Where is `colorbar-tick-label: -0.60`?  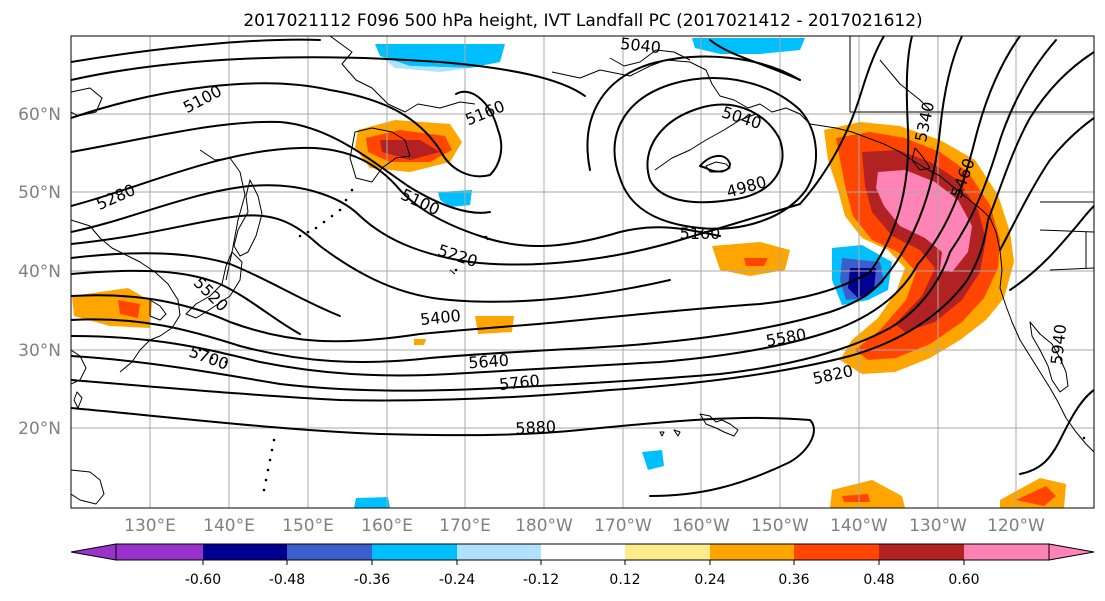
colorbar-tick-label: -0.60 is located at coordinates (203, 580).